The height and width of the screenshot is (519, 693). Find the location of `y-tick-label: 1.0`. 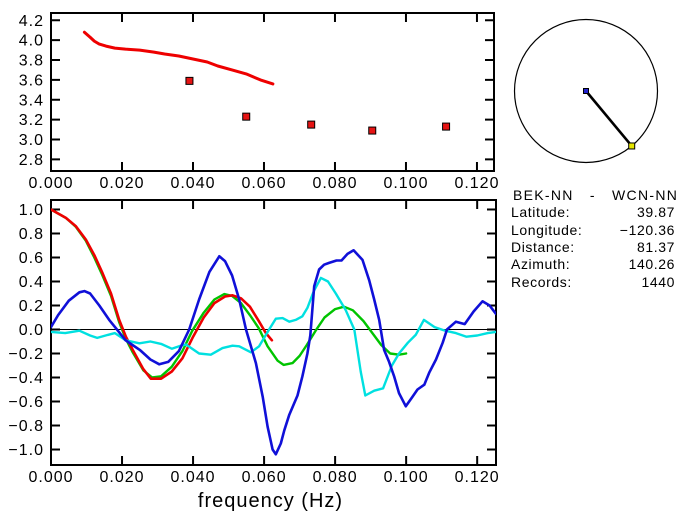

y-tick-label: 1.0 is located at coordinates (31, 210).